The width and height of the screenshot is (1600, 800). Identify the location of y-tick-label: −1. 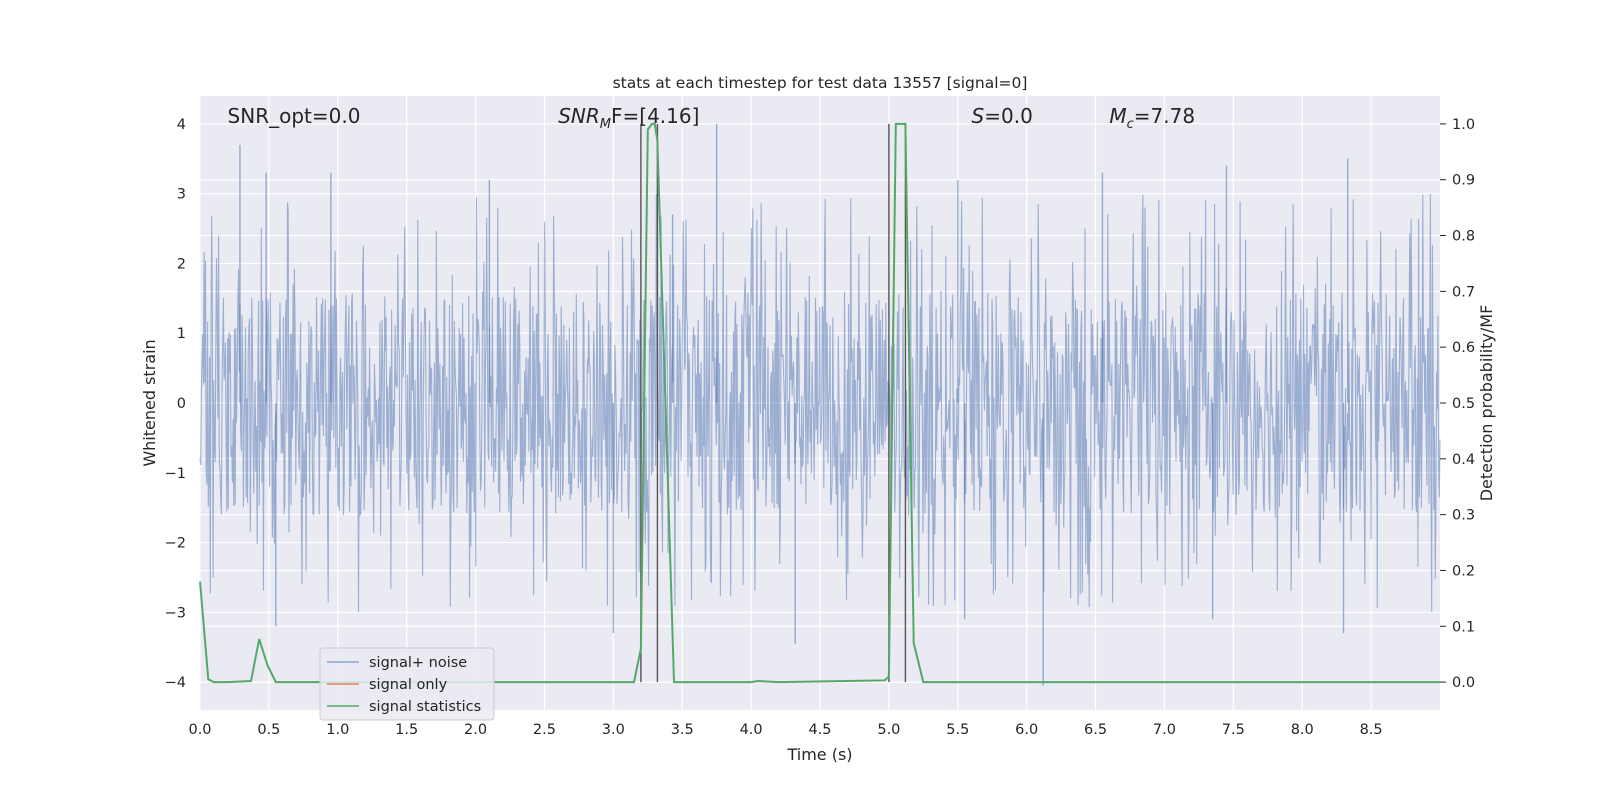
(175, 474).